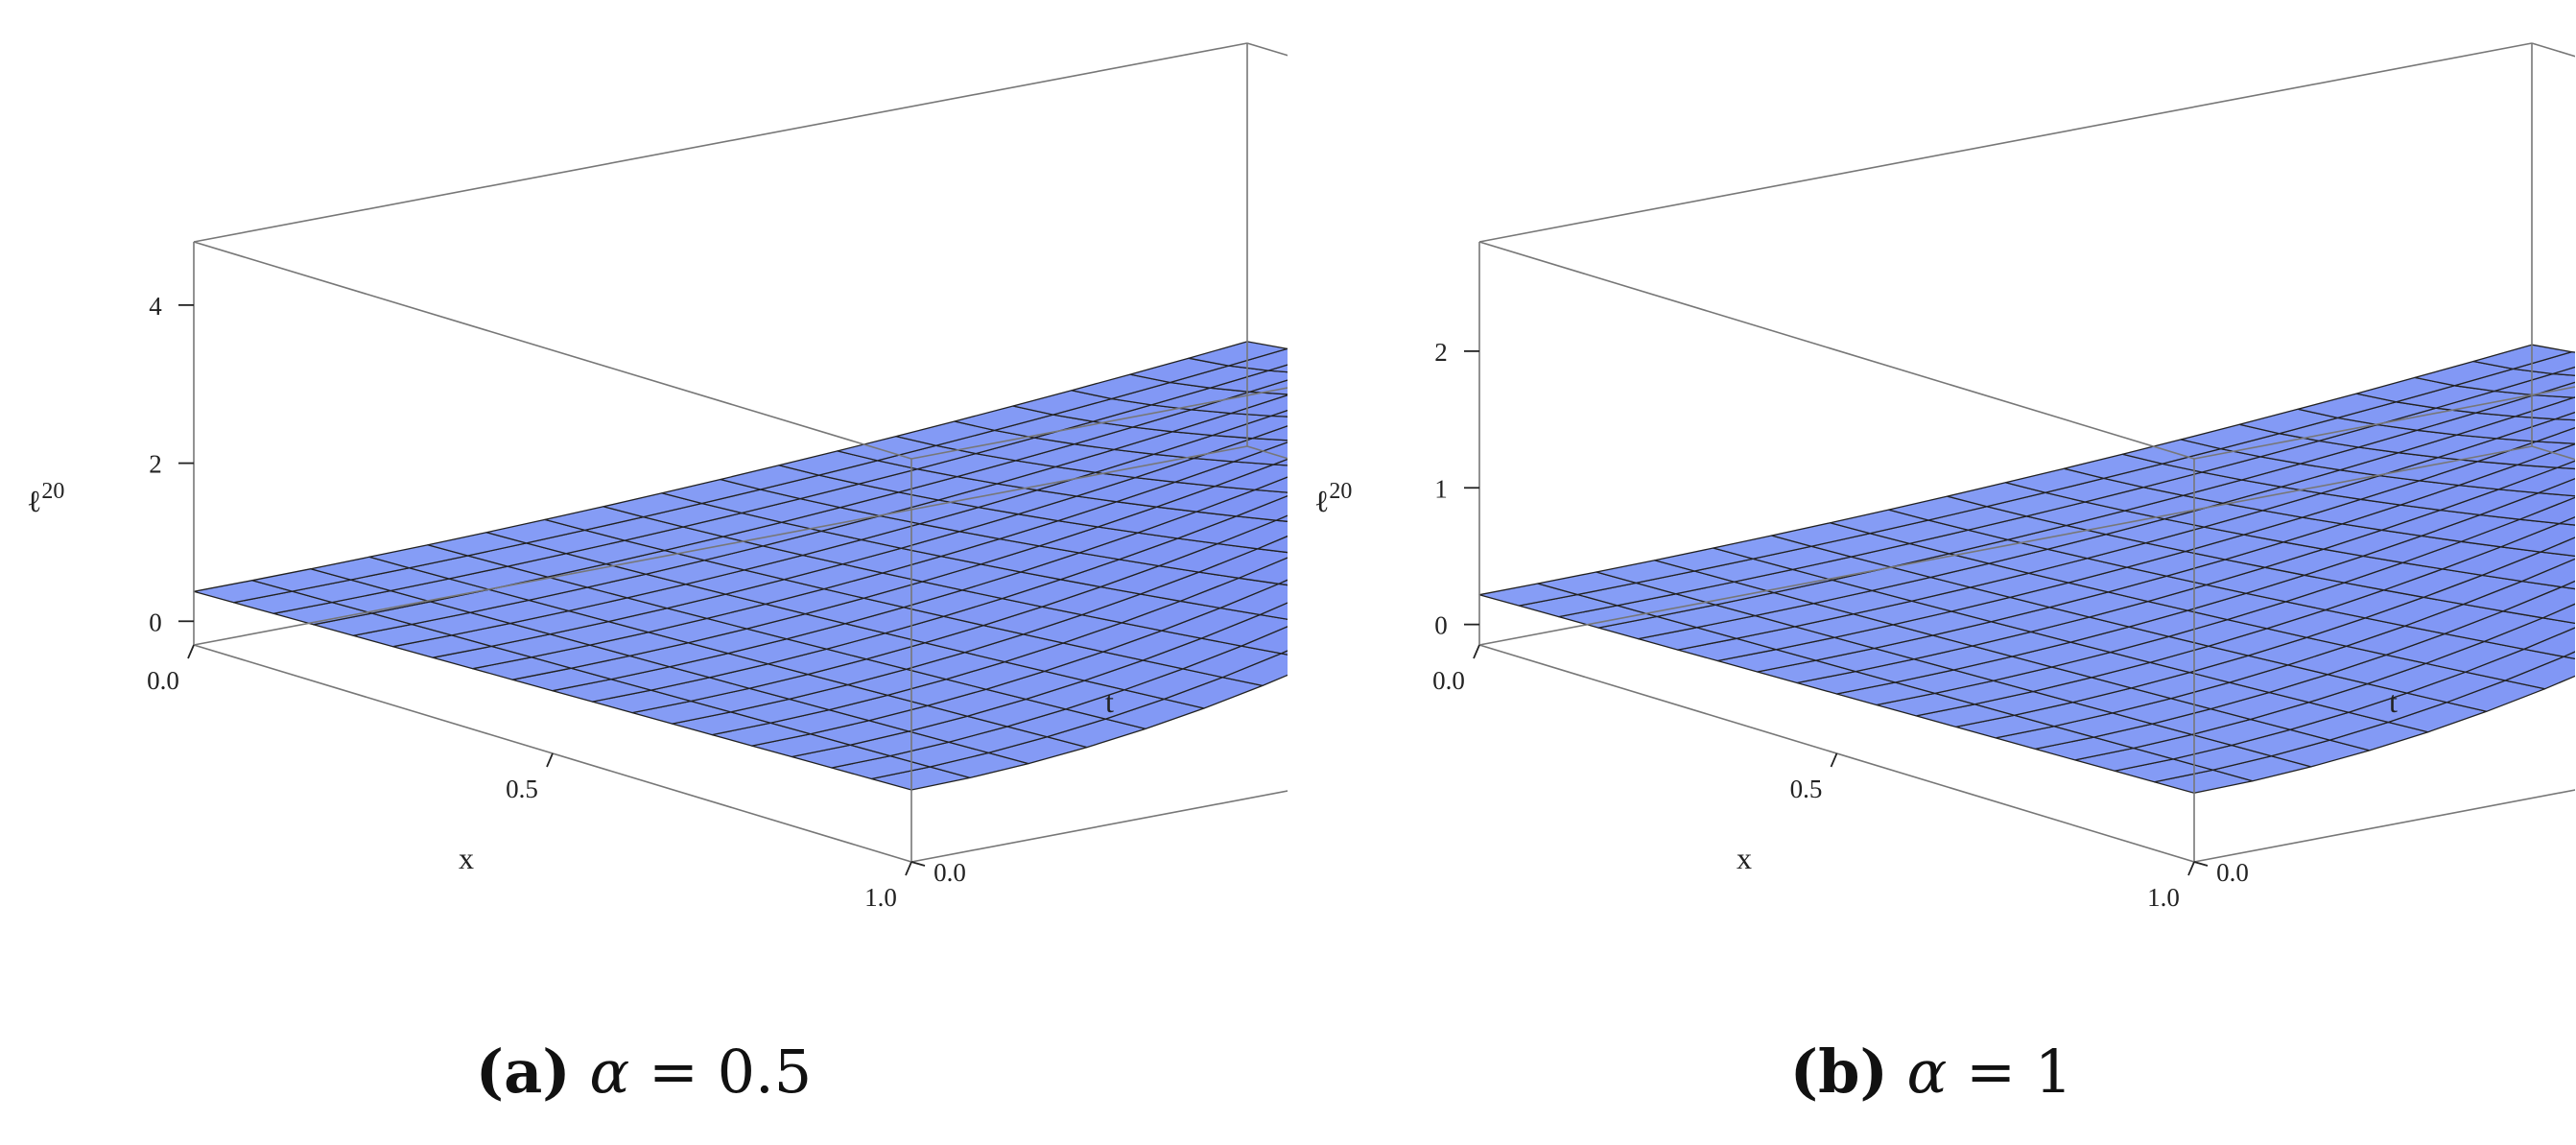 The width and height of the screenshot is (2576, 1145). Describe the element at coordinates (1745, 858) in the screenshot. I see `x-axis-label-b: x` at that location.